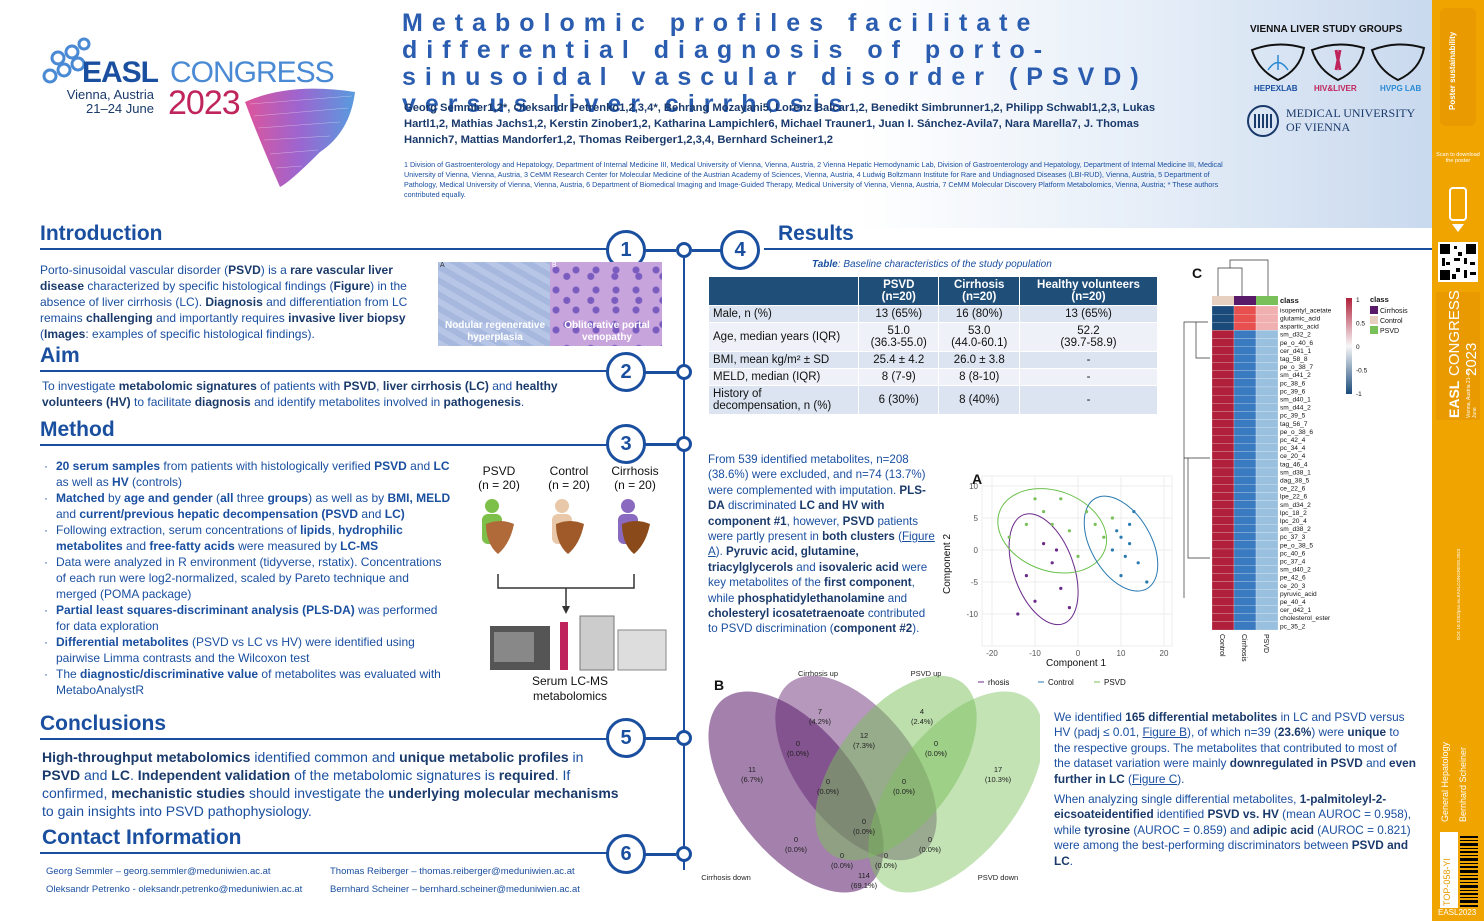 The height and width of the screenshot is (921, 1484). Describe the element at coordinates (998, 682) in the screenshot. I see `legend-label: rhosis` at that location.